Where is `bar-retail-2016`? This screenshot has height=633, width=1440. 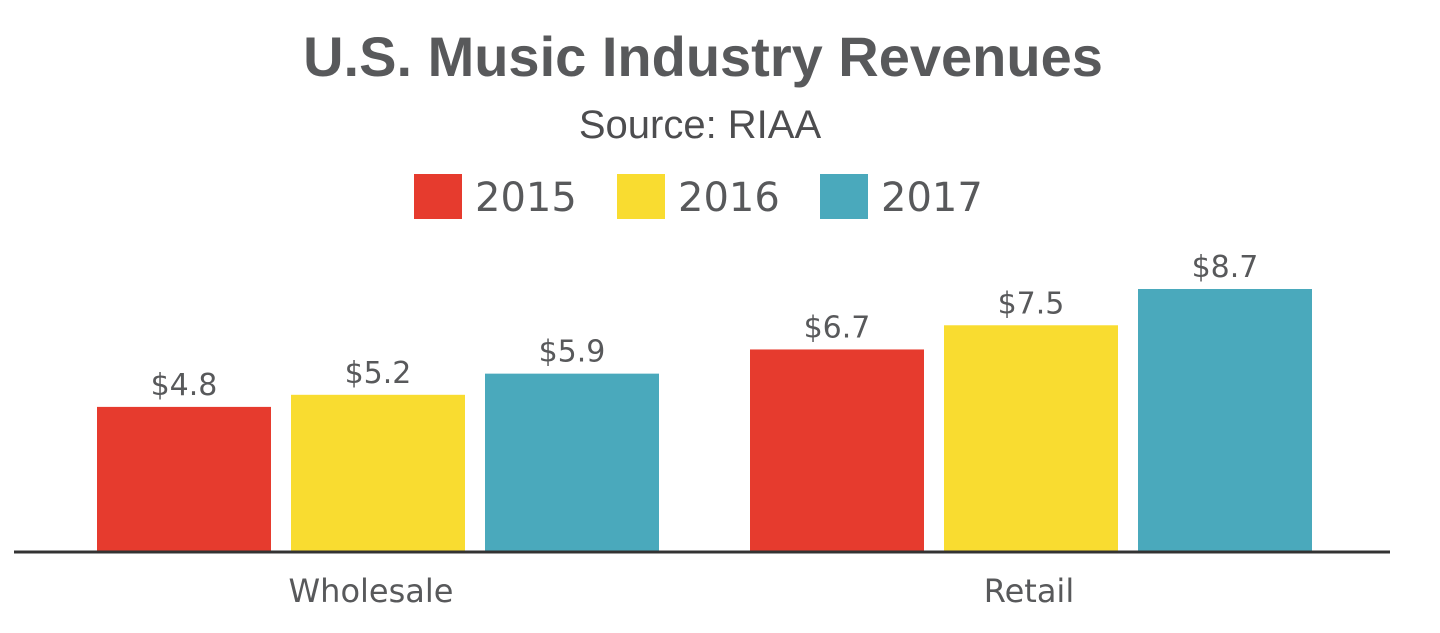 bar-retail-2016 is located at coordinates (1031, 438).